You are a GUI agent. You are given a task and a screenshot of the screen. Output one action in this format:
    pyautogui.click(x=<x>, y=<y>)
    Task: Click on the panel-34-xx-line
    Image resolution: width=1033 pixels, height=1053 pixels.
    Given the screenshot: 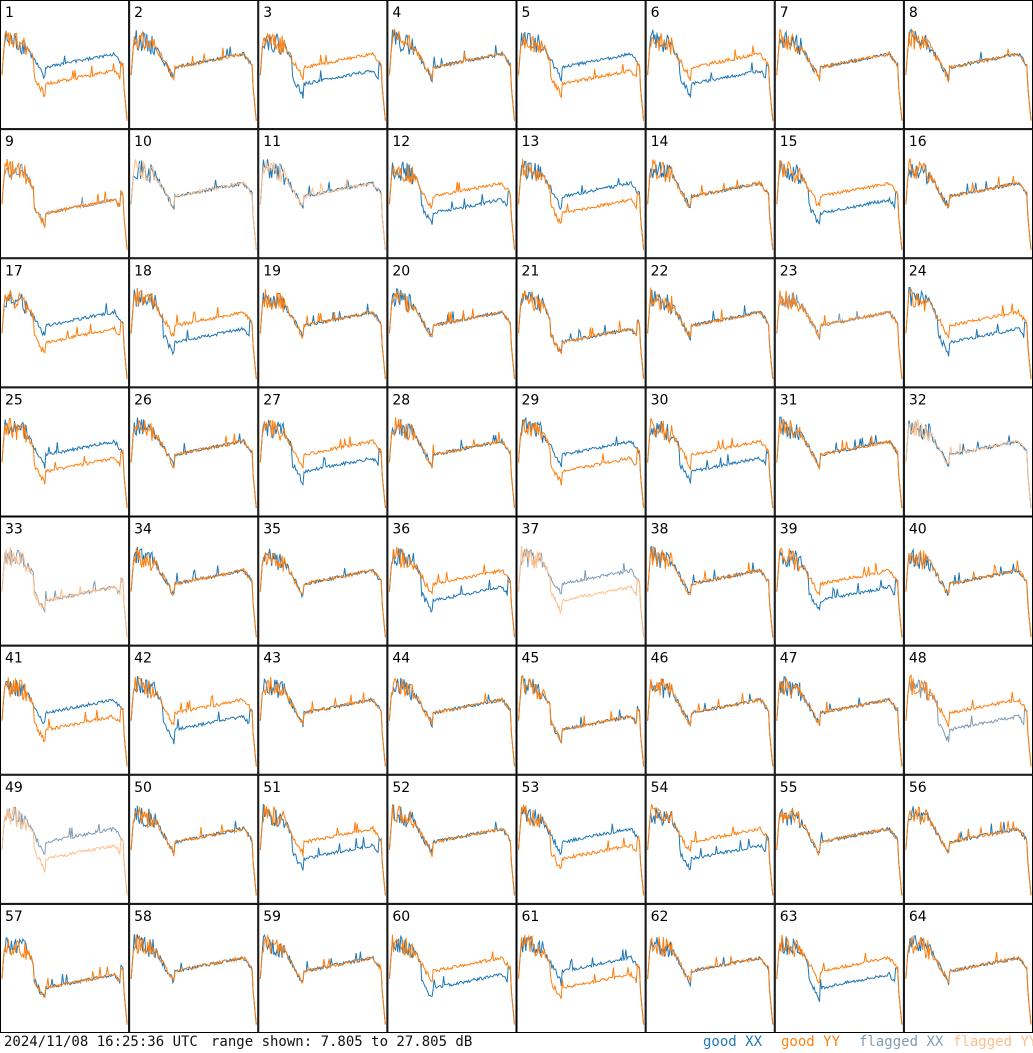 What is the action you would take?
    pyautogui.click(x=193, y=592)
    